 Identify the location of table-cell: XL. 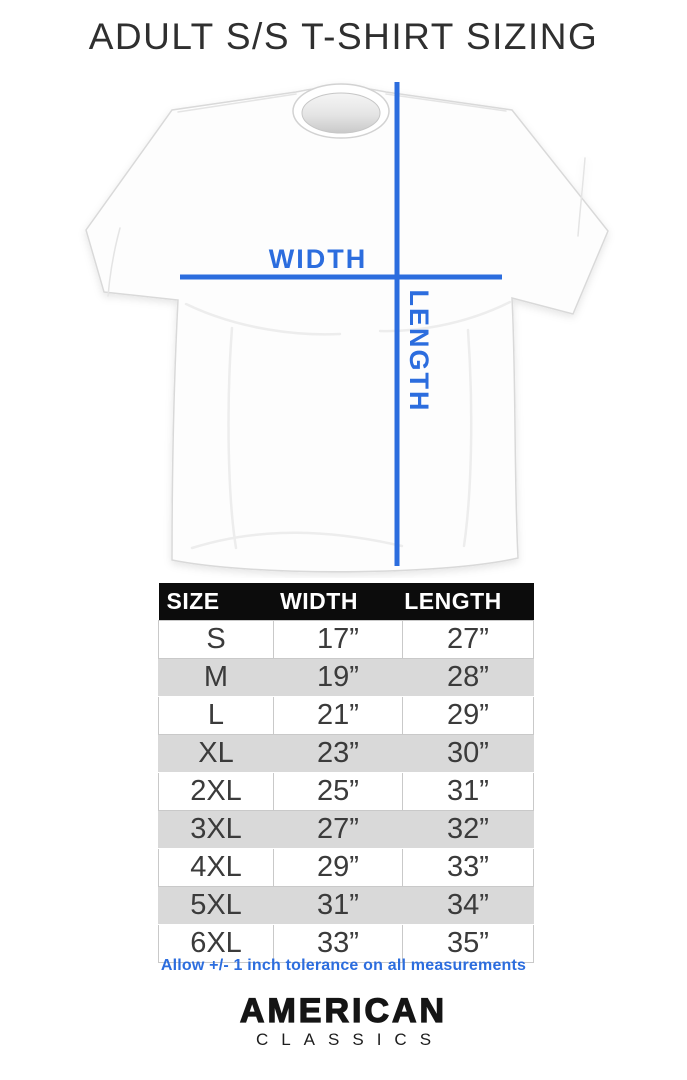
(216, 753).